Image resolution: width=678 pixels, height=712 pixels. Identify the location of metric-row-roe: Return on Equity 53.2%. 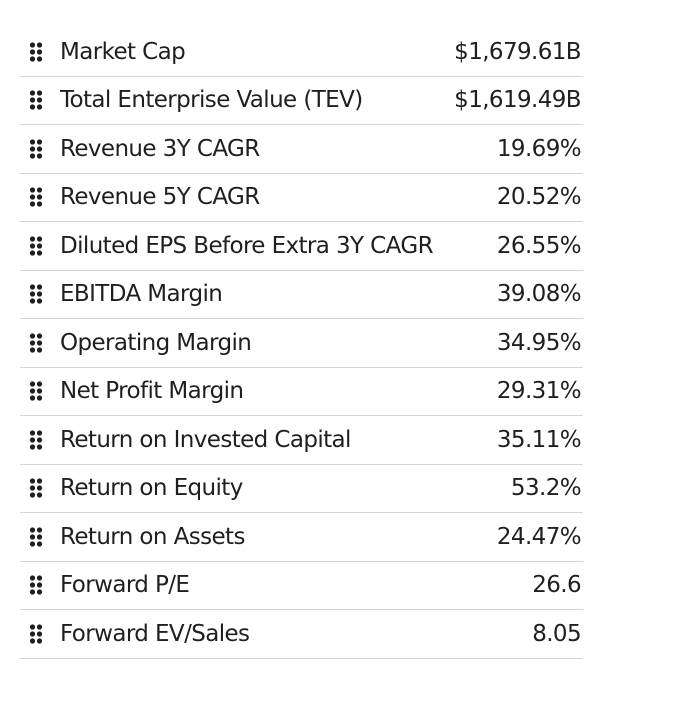
(301, 489).